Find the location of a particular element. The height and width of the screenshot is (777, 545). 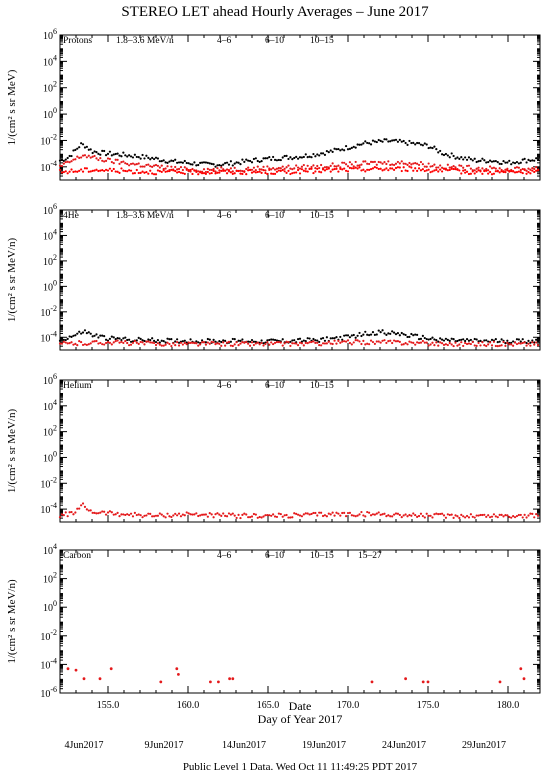

y-tick-label: 10⁻² is located at coordinates (48, 139).